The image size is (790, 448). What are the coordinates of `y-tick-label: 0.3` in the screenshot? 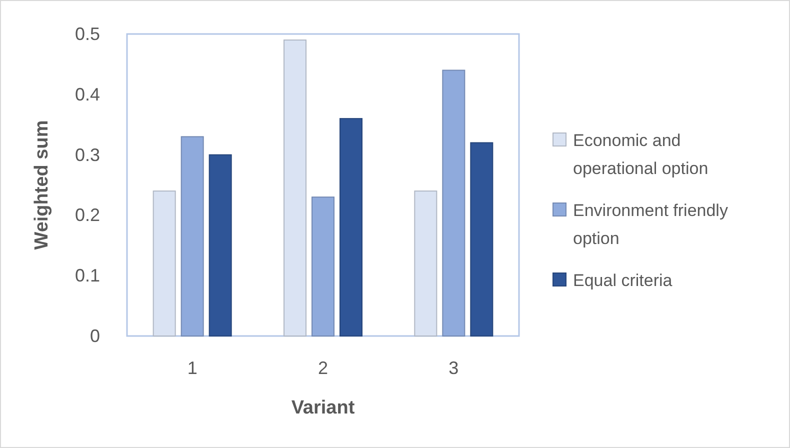 It's located at (87, 154).